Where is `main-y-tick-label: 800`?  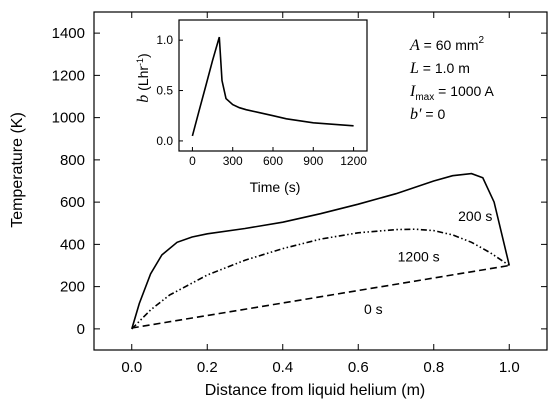
main-y-tick-label: 800 is located at coordinates (72, 160).